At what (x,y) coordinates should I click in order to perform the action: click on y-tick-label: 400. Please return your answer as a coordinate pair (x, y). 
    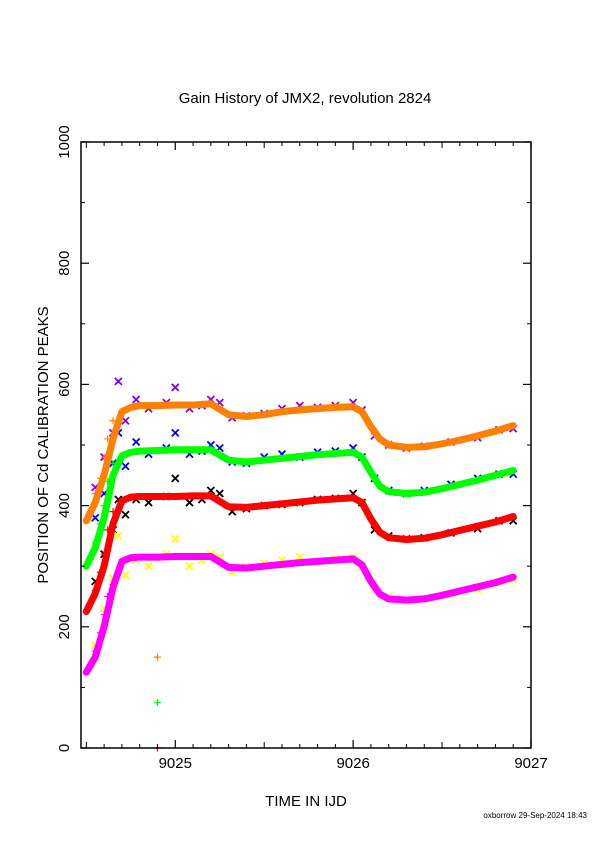
    Looking at the image, I should click on (64, 505).